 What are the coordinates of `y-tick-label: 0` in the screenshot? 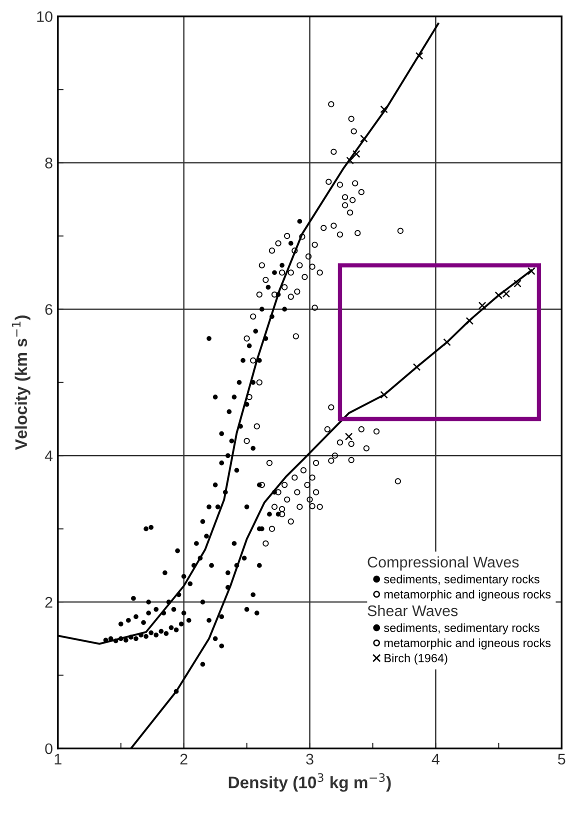 It's located at (48, 748).